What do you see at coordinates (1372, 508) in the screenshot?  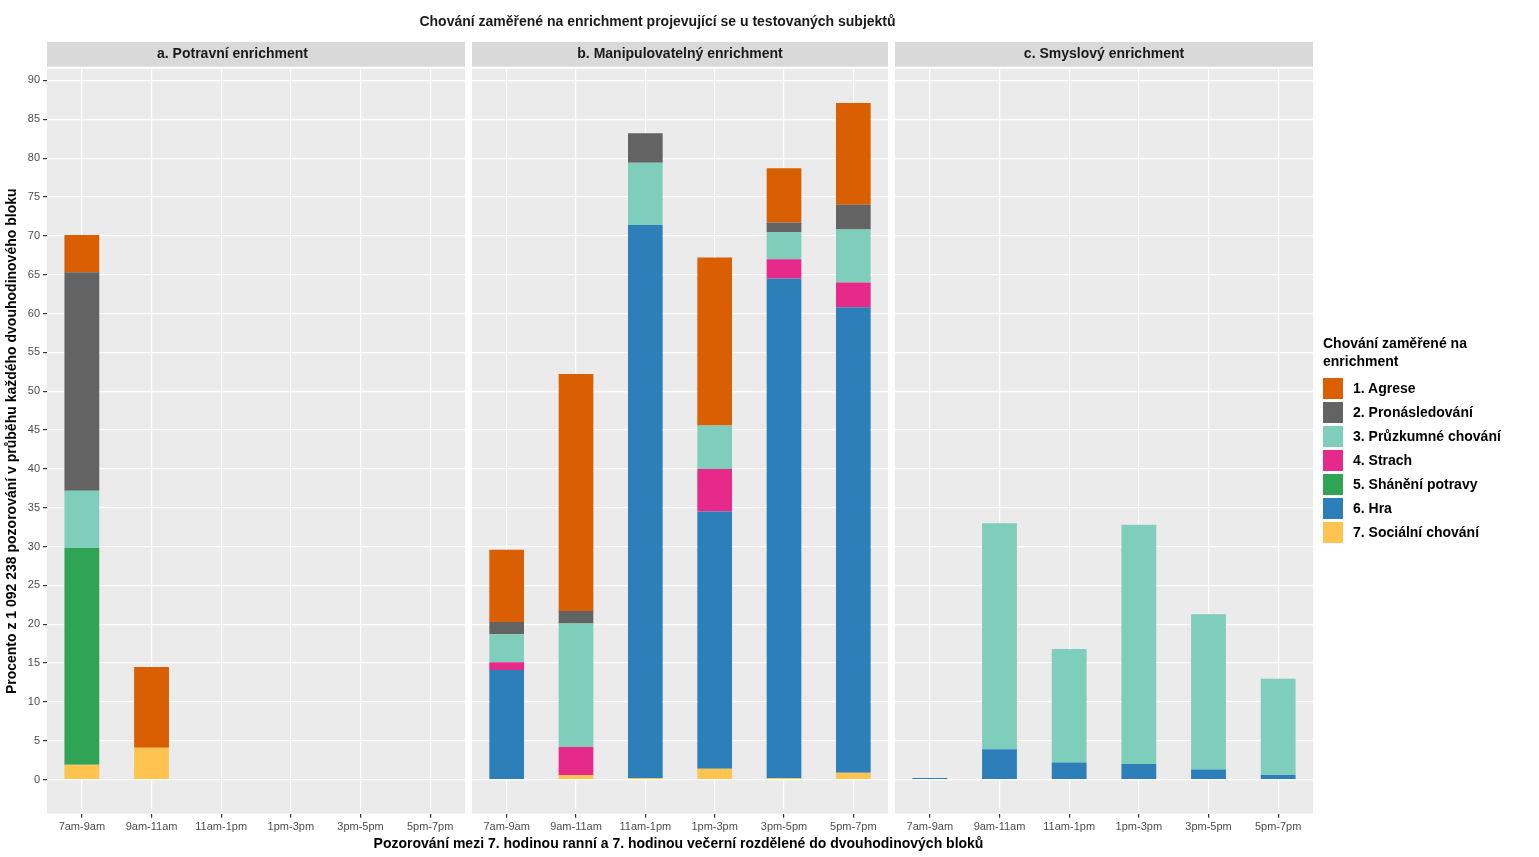 I see `legend-label: 6. Hra` at bounding box center [1372, 508].